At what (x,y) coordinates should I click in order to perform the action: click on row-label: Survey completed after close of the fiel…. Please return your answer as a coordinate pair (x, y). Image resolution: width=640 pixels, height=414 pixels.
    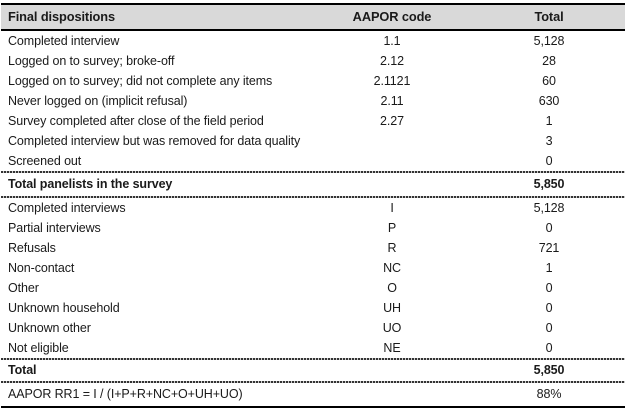
    Looking at the image, I should click on (136, 120).